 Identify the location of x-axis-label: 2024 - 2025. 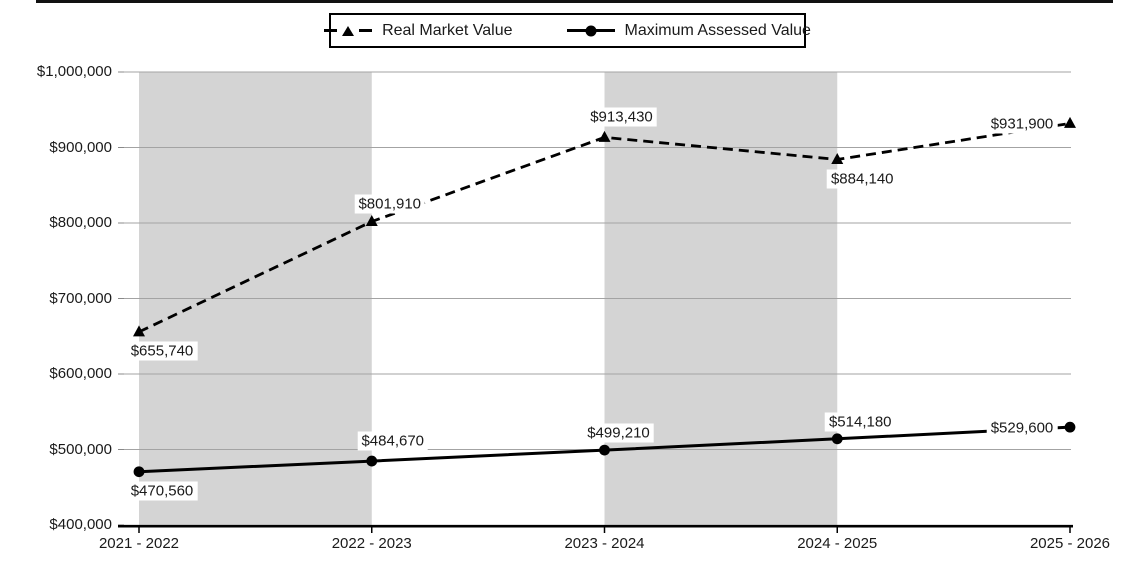
(837, 543).